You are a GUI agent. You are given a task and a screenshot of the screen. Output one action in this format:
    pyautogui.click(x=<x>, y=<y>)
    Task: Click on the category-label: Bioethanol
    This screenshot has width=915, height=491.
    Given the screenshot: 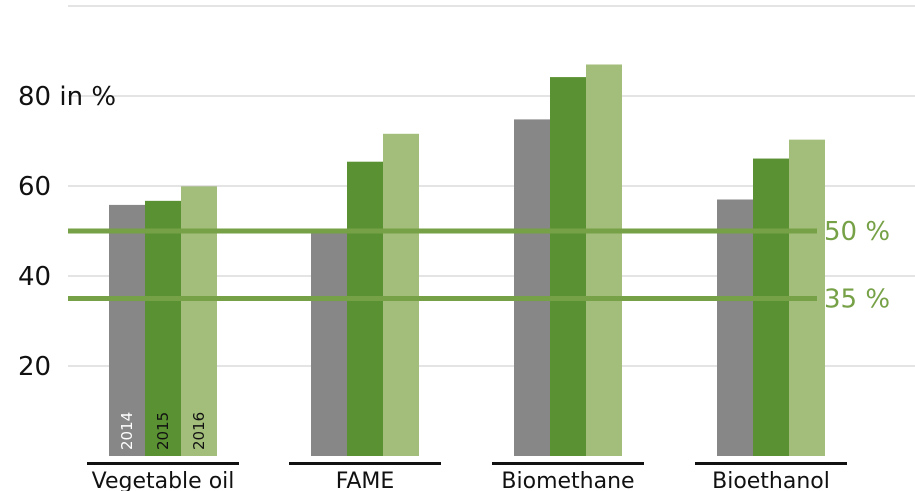 What is the action you would take?
    pyautogui.click(x=771, y=480)
    